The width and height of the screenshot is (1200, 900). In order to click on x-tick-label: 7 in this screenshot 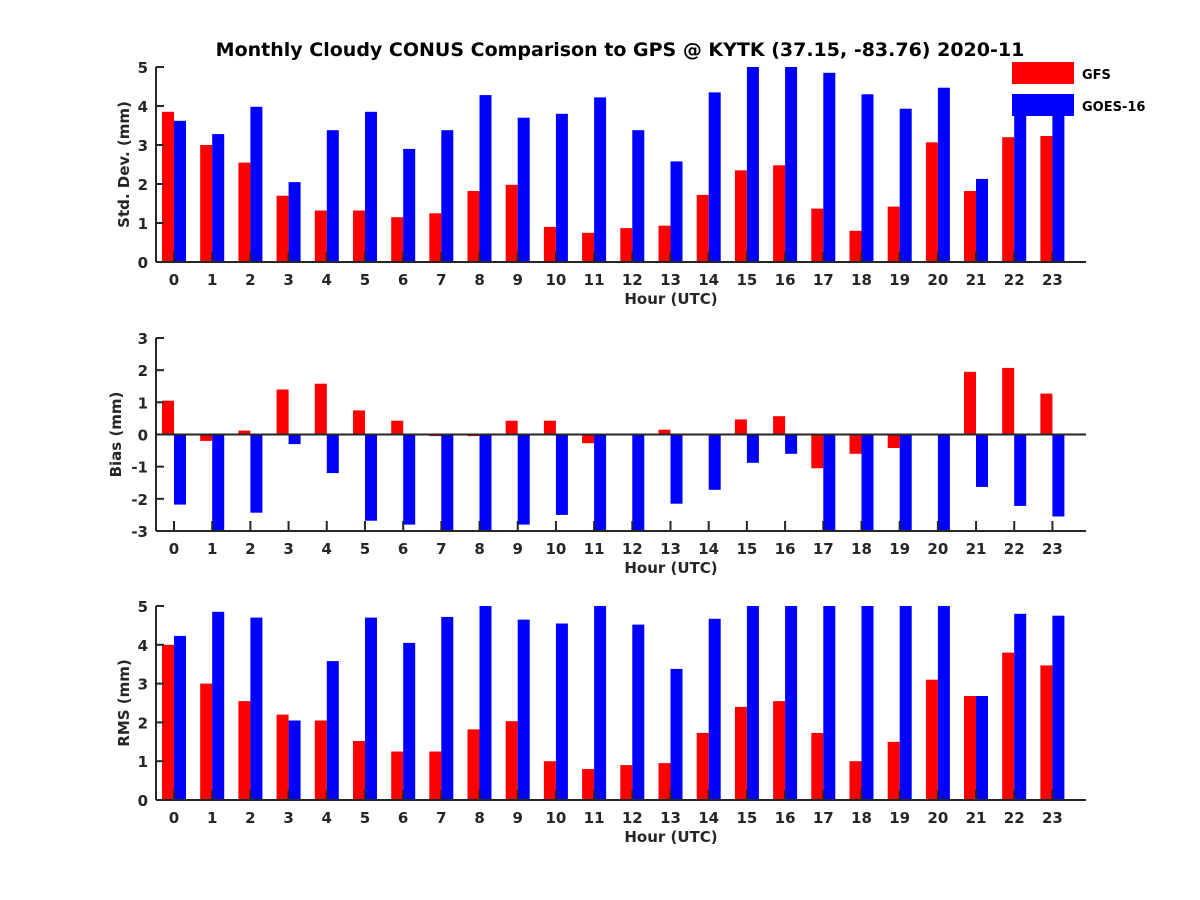, I will do `click(441, 549)`.